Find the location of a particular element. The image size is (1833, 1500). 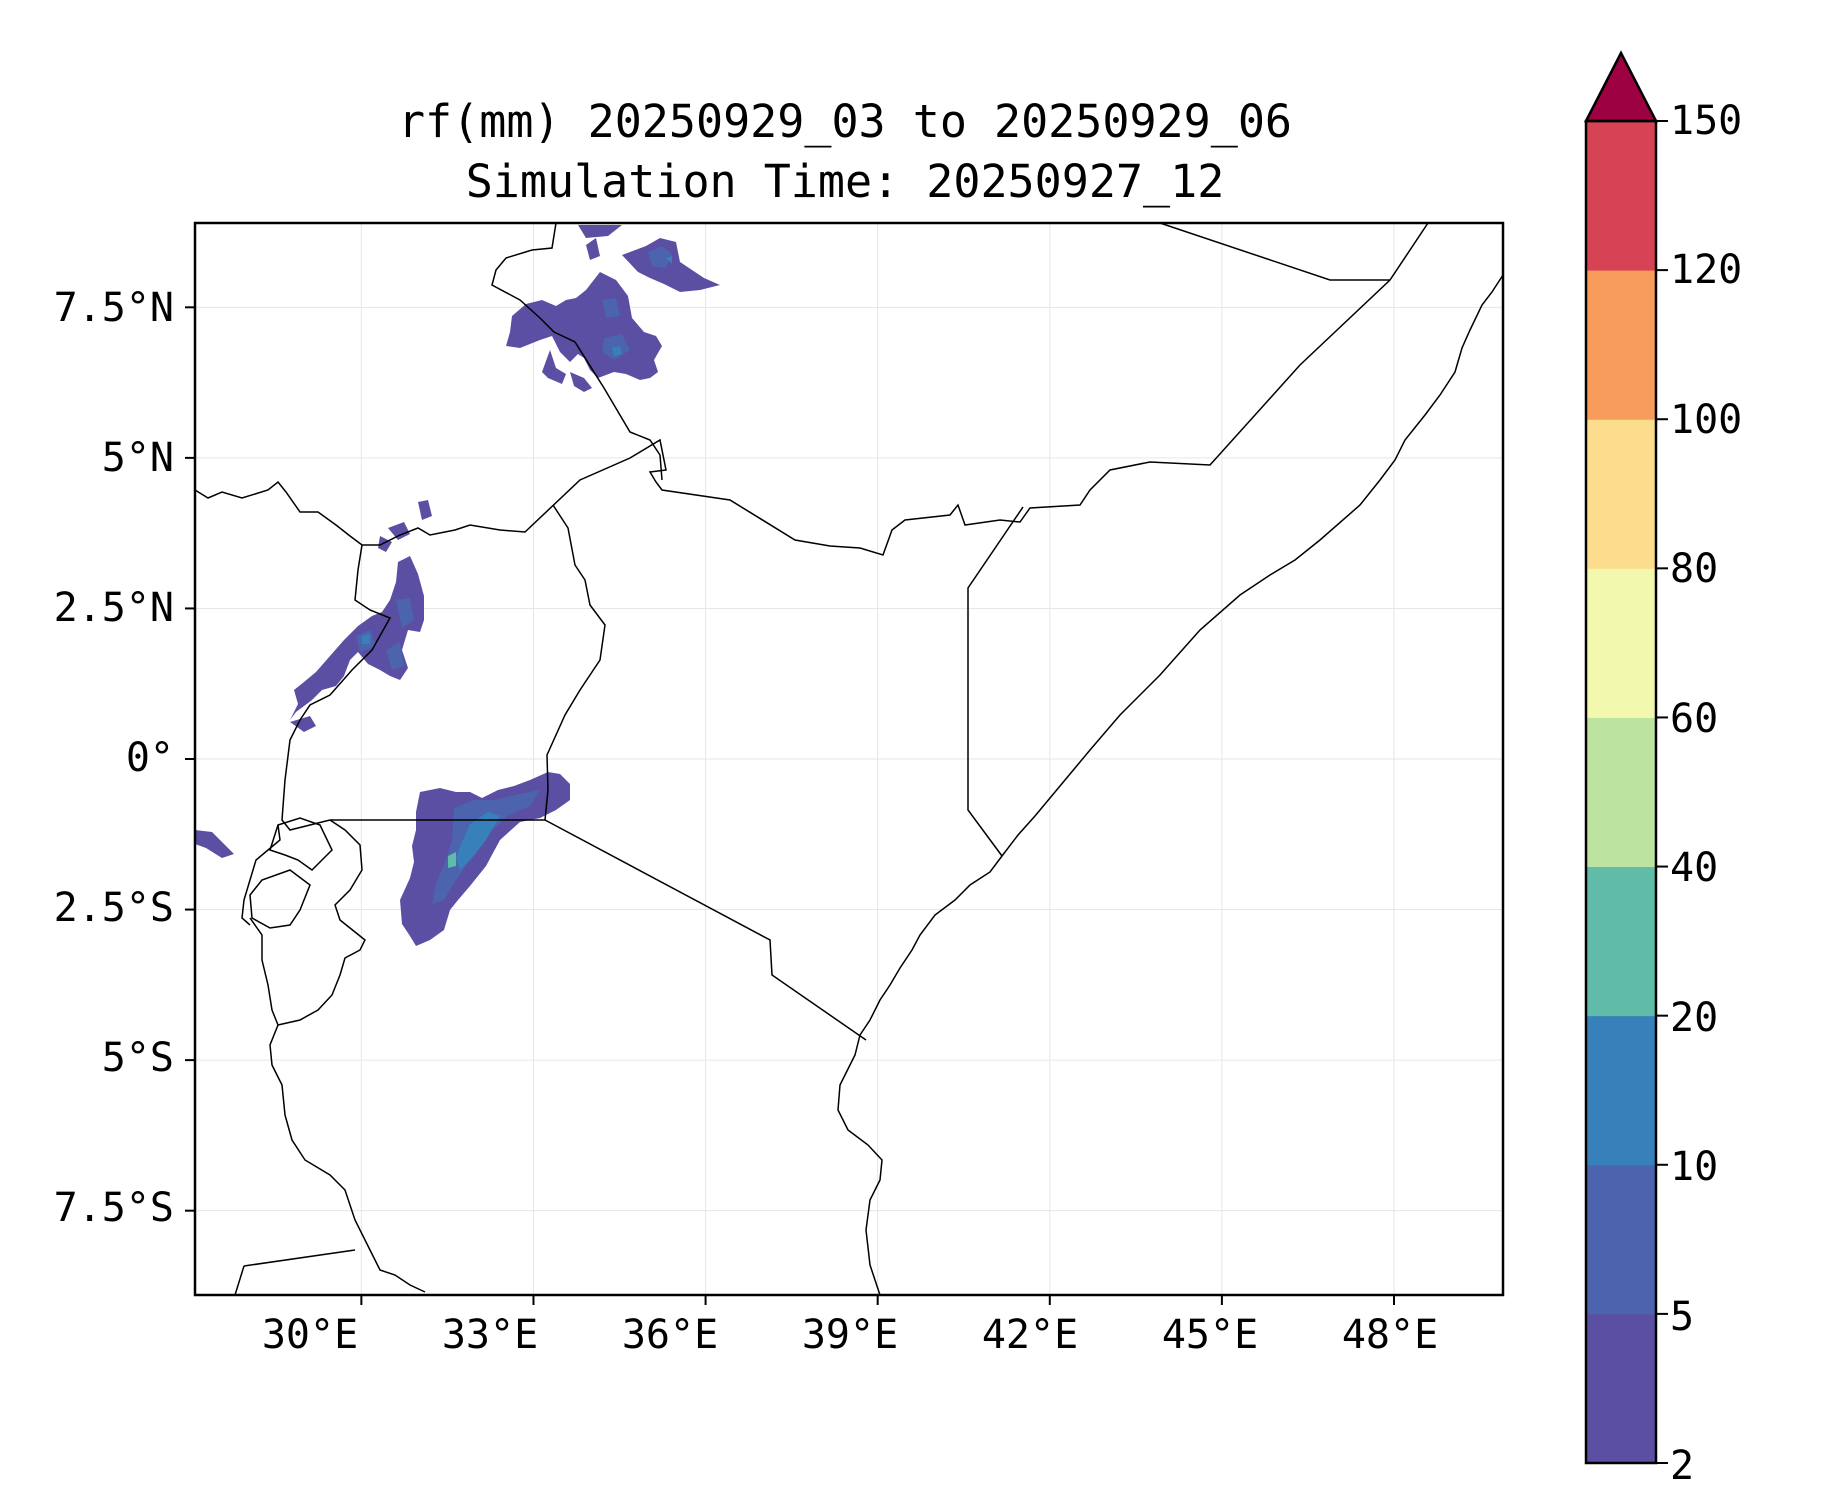

ethiopia-somalia-border is located at coordinates (1274, 252).